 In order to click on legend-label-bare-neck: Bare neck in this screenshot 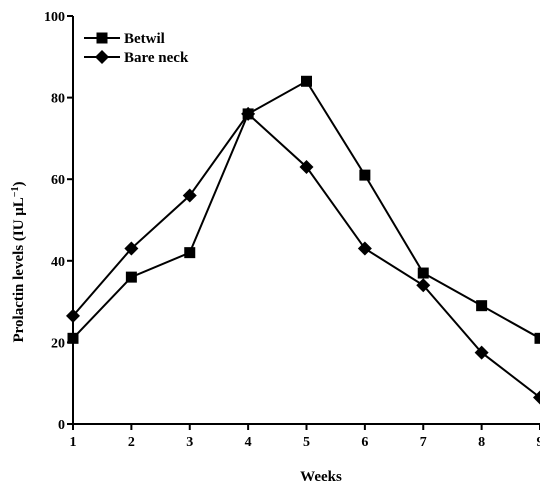, I will do `click(156, 58)`.